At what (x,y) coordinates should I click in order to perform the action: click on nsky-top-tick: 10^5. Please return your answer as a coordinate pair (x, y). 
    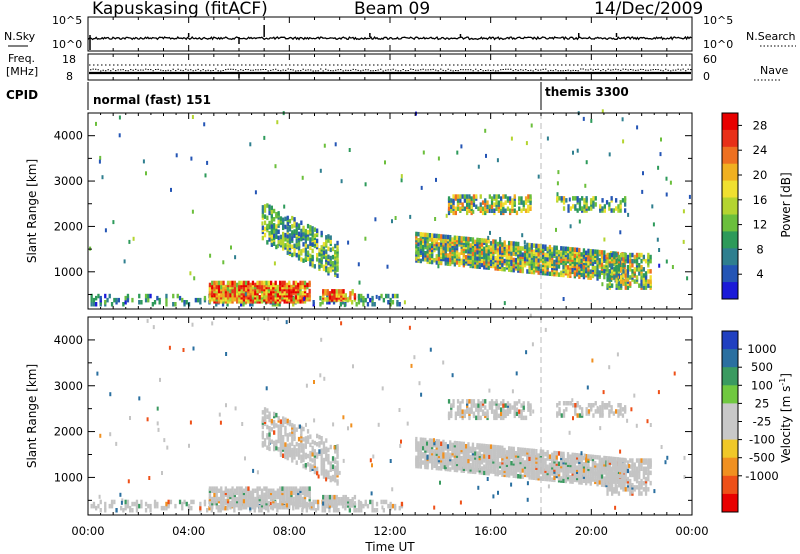
    Looking at the image, I should click on (67, 20).